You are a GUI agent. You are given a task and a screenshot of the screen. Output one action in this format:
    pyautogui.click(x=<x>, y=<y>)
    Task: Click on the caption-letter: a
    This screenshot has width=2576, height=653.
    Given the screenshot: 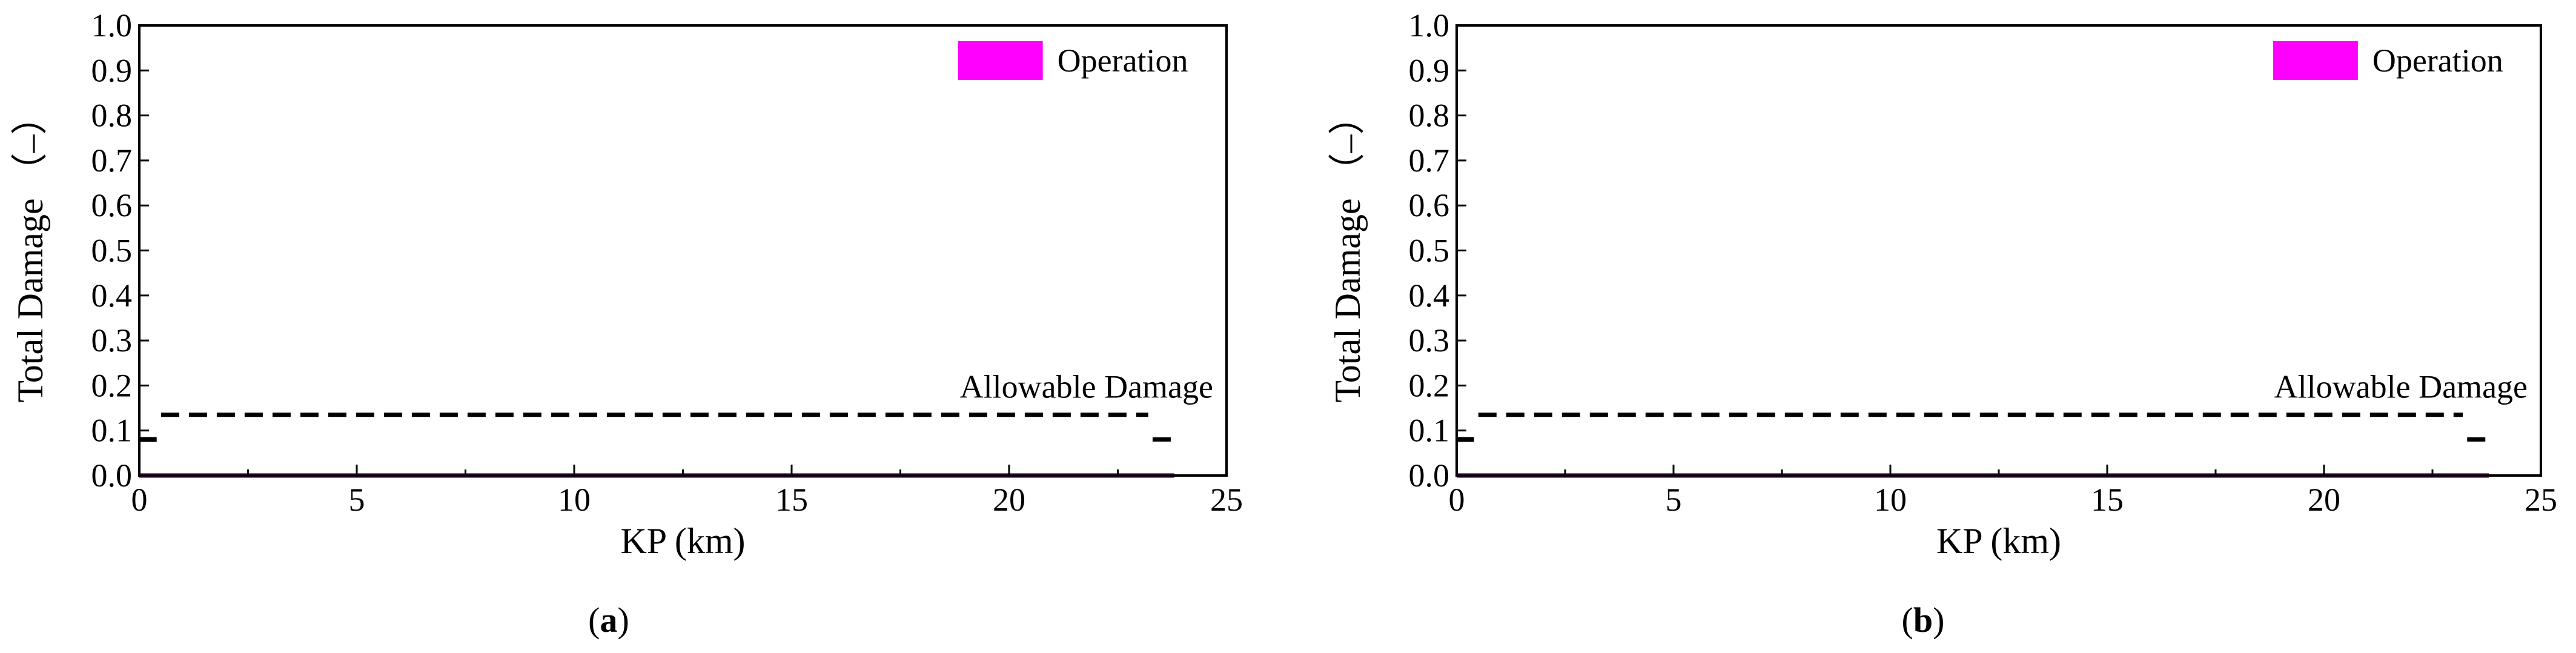 What is the action you would take?
    pyautogui.click(x=609, y=620)
    